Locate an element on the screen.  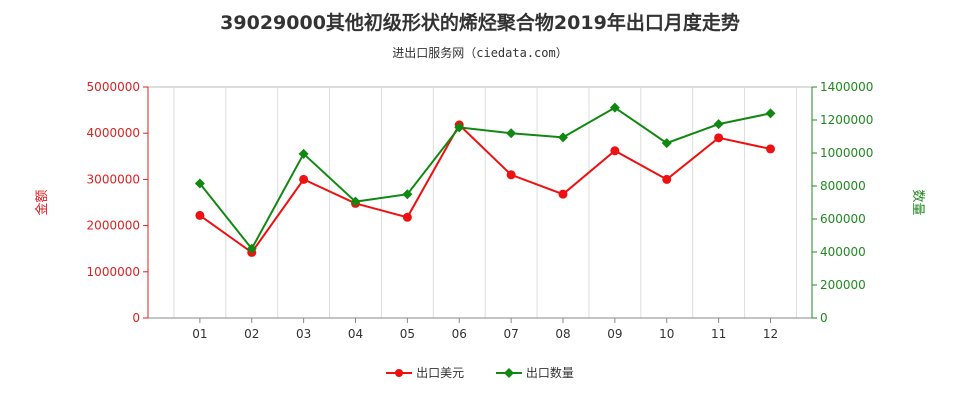
chart-subtitle: 进出口服务网（ciedata.com） is located at coordinates (480, 53).